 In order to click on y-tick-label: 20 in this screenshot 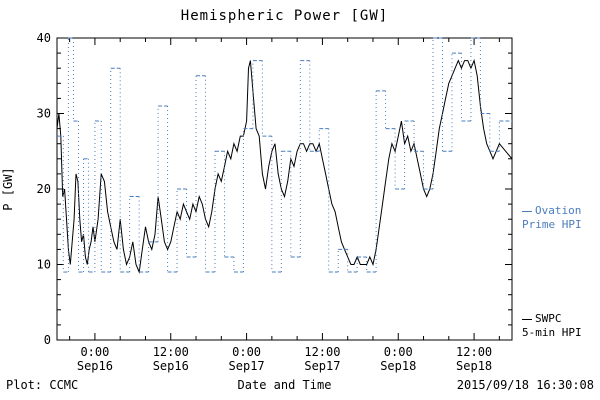, I will do `click(44, 189)`.